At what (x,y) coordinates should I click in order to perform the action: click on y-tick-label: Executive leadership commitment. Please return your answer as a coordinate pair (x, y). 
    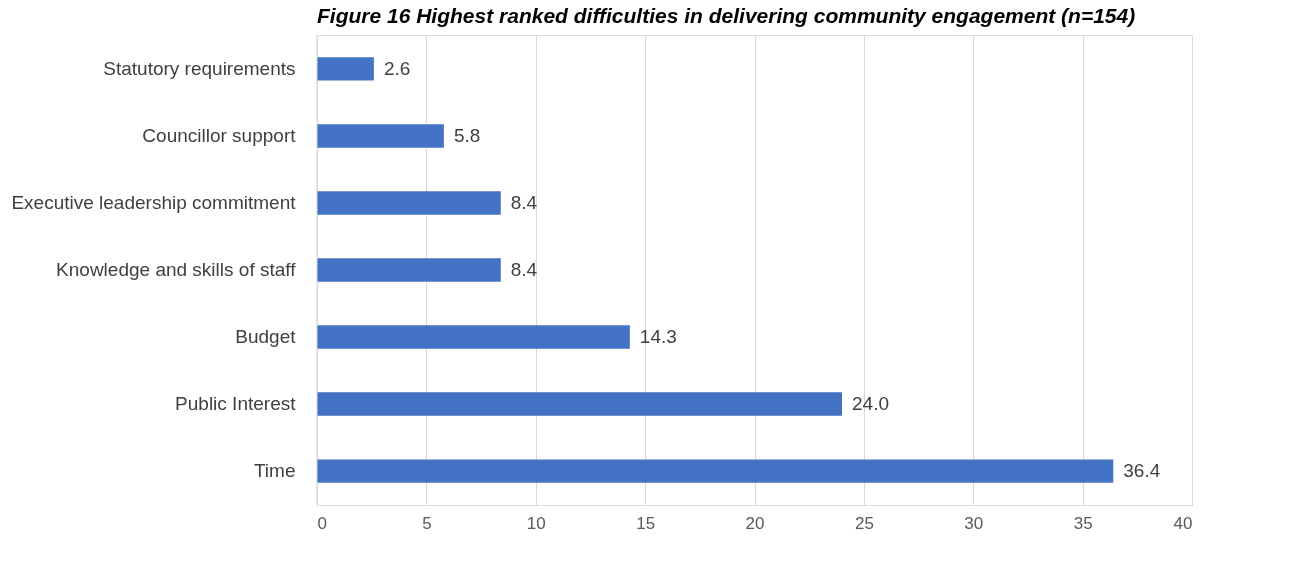
    Looking at the image, I should click on (154, 202).